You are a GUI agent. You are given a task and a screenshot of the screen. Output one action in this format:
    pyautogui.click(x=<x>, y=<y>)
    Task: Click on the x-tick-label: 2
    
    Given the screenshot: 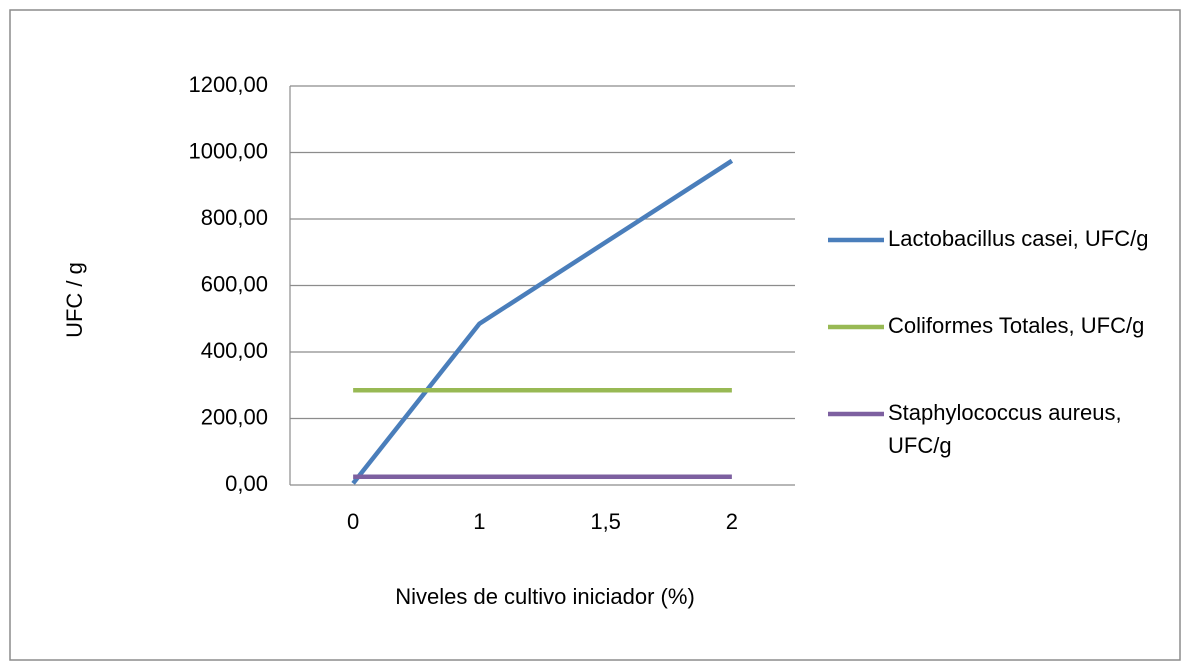 What is the action you would take?
    pyautogui.click(x=732, y=521)
    